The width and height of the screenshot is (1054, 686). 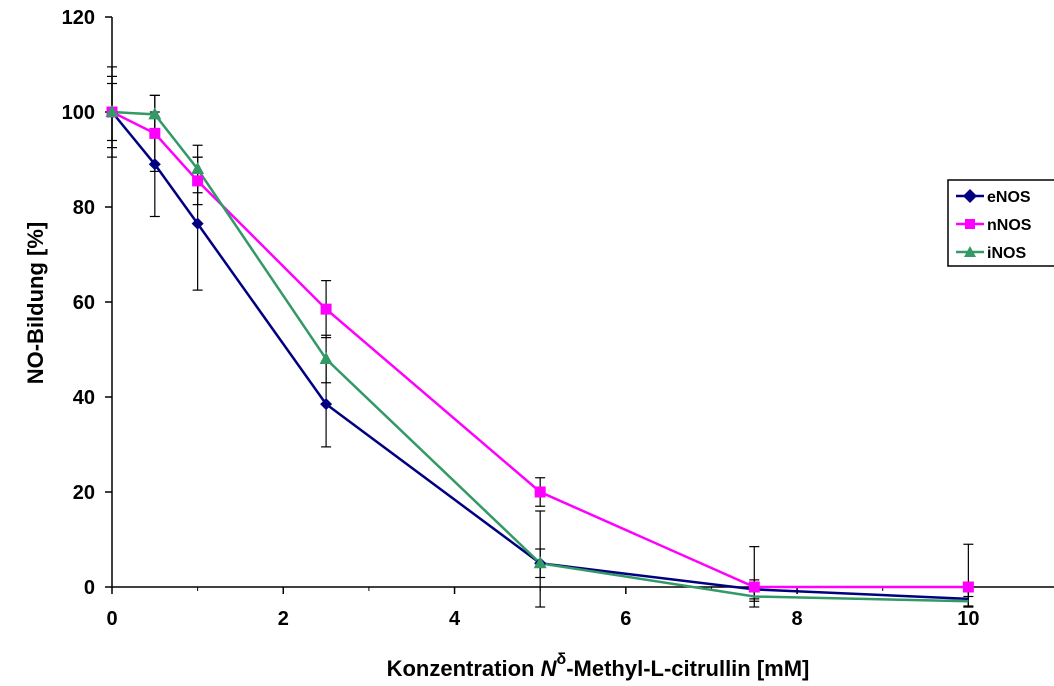 What do you see at coordinates (1006, 253) in the screenshot?
I see `legend-label-iNOS: iNOS` at bounding box center [1006, 253].